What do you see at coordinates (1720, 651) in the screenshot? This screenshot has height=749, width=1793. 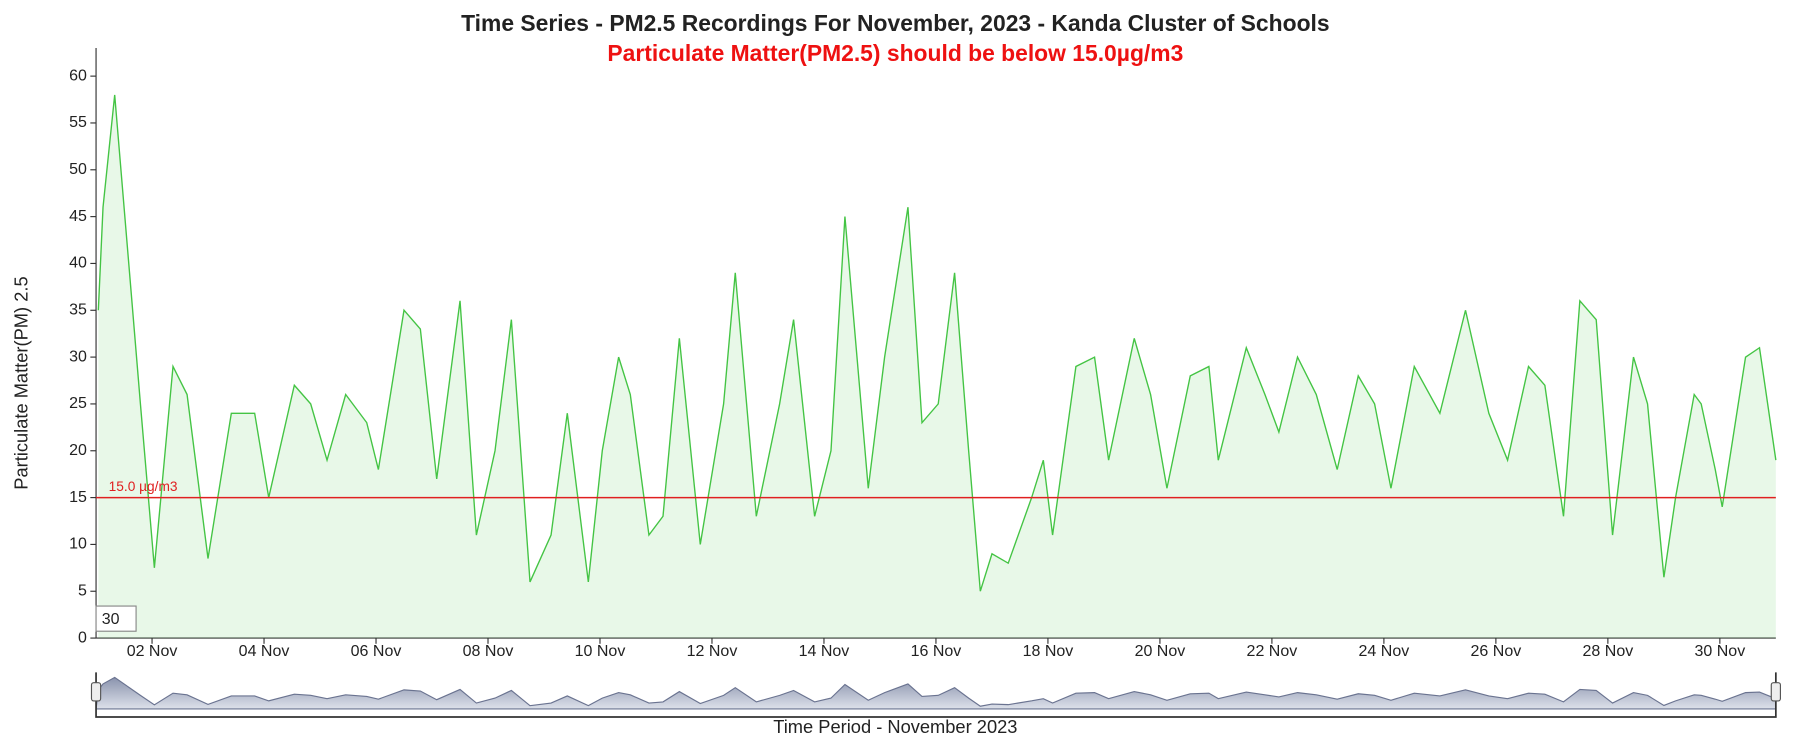 I see `x-tick-label: 30 Nov` at bounding box center [1720, 651].